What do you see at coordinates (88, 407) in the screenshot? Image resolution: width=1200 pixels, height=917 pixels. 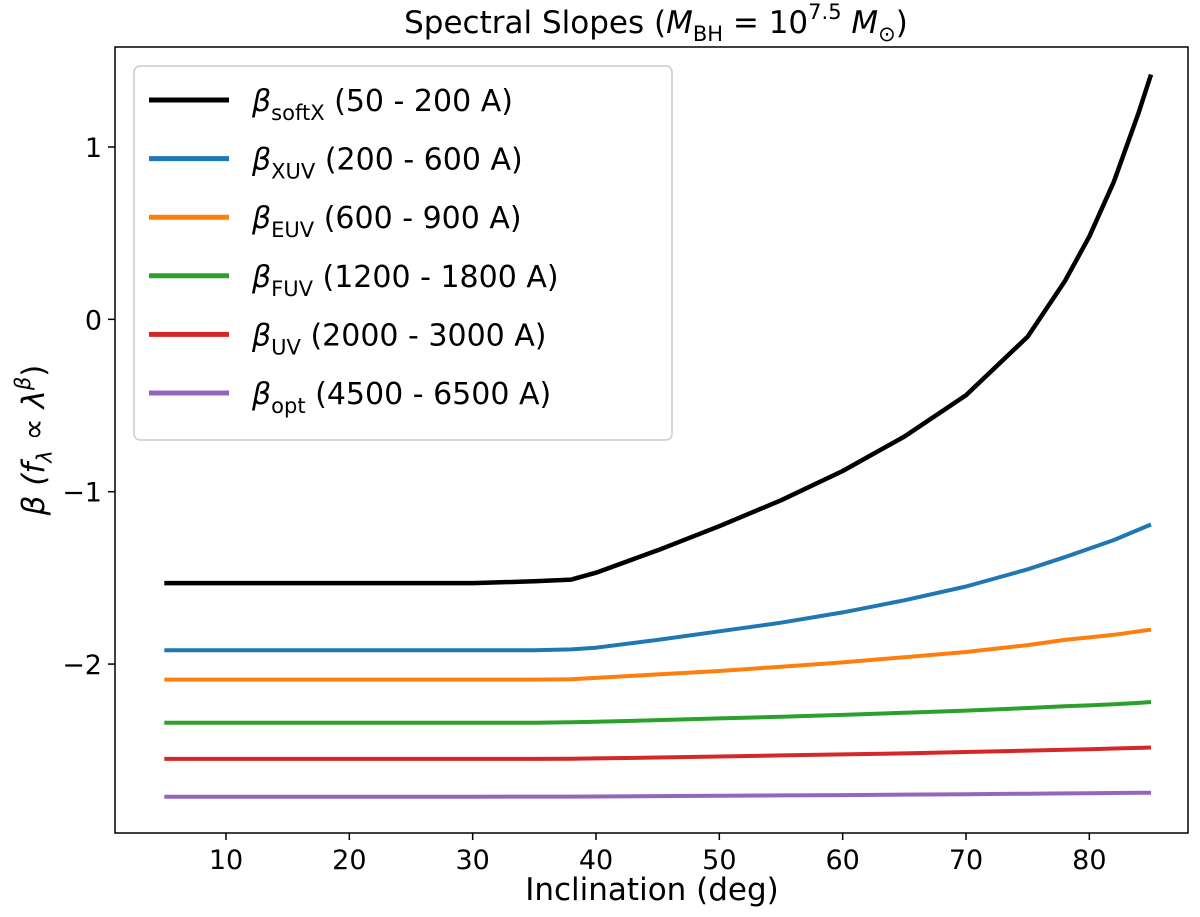 I see `y-axis-ticks: −2 −1 0 1` at bounding box center [88, 407].